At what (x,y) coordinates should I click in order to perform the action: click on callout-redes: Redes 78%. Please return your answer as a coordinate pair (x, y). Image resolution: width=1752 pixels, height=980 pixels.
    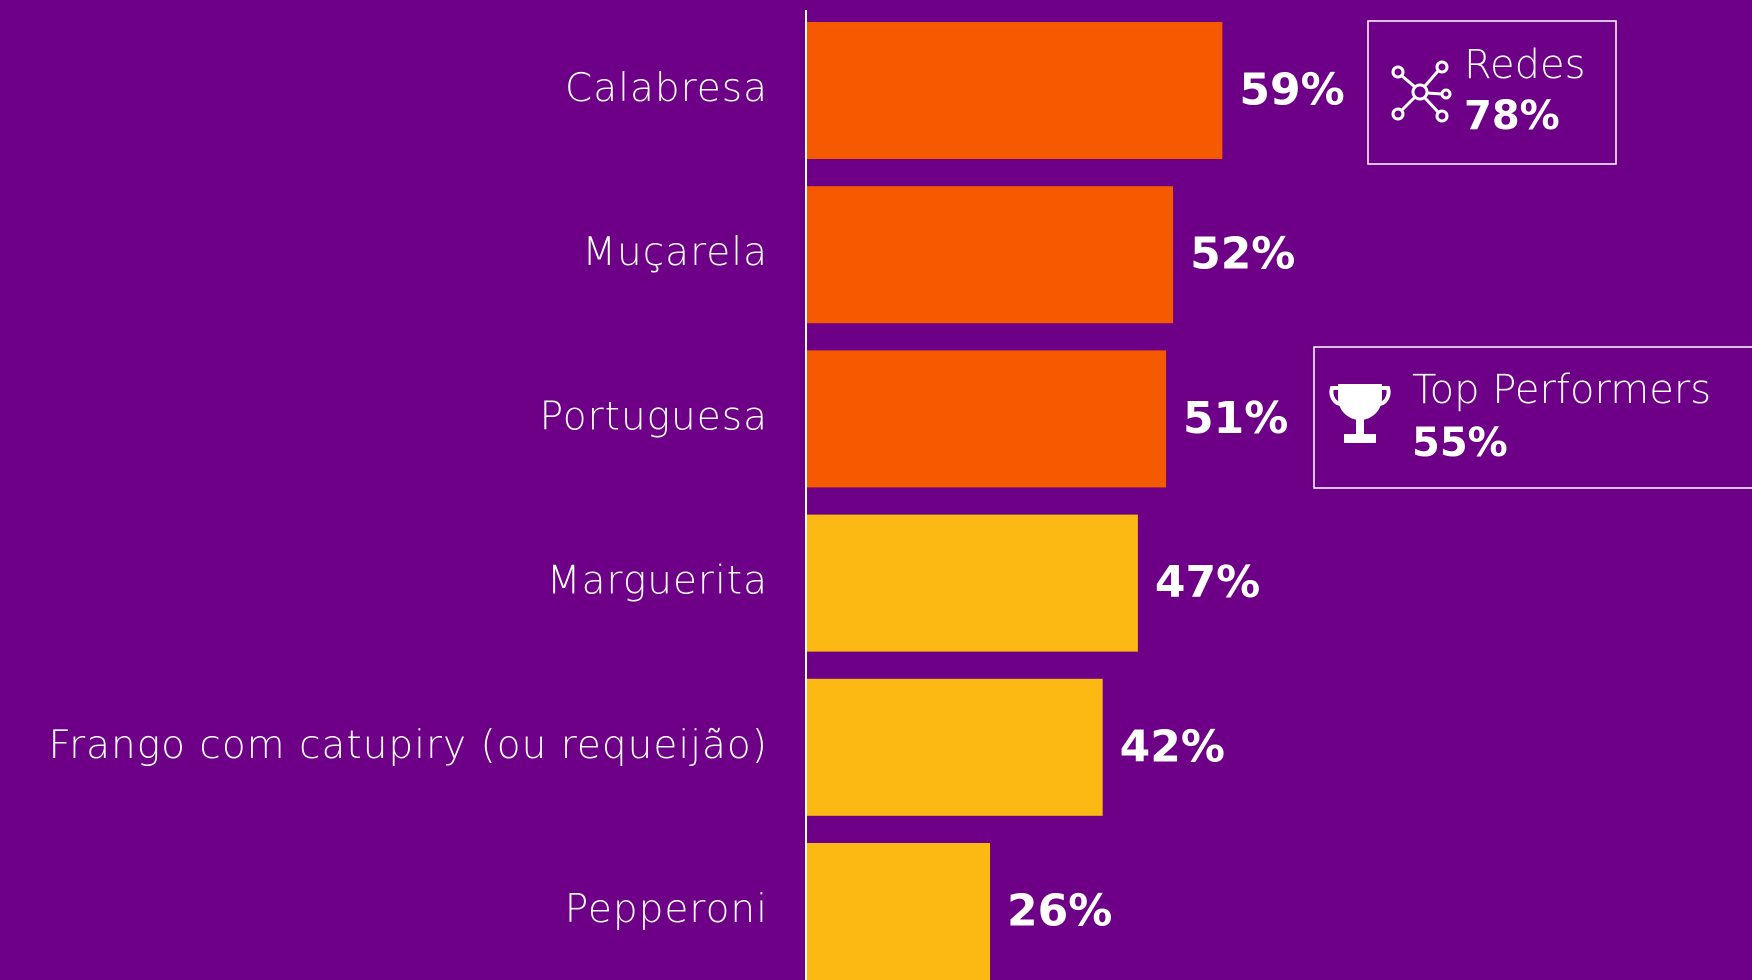
    Looking at the image, I should click on (1492, 92).